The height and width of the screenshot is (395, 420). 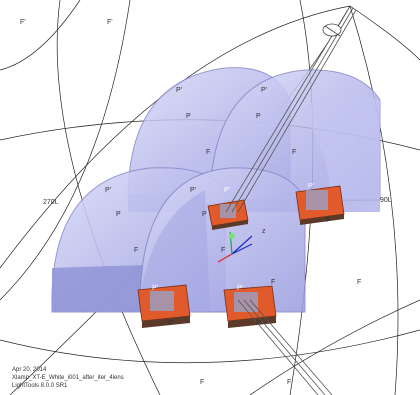 I want to click on label-axis-z: z, so click(x=264, y=231).